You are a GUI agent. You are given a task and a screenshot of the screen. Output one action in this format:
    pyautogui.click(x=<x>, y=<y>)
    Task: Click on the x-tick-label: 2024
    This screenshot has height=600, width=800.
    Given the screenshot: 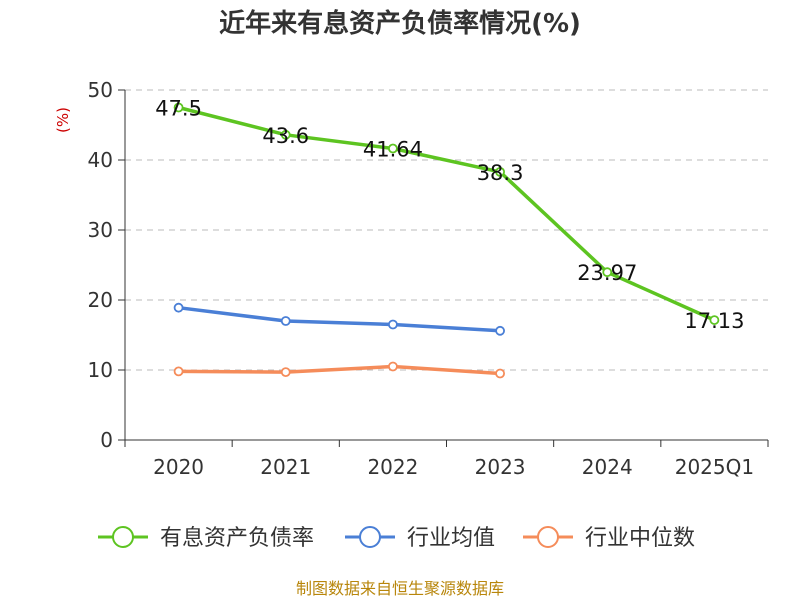 What is the action you would take?
    pyautogui.click(x=607, y=467)
    